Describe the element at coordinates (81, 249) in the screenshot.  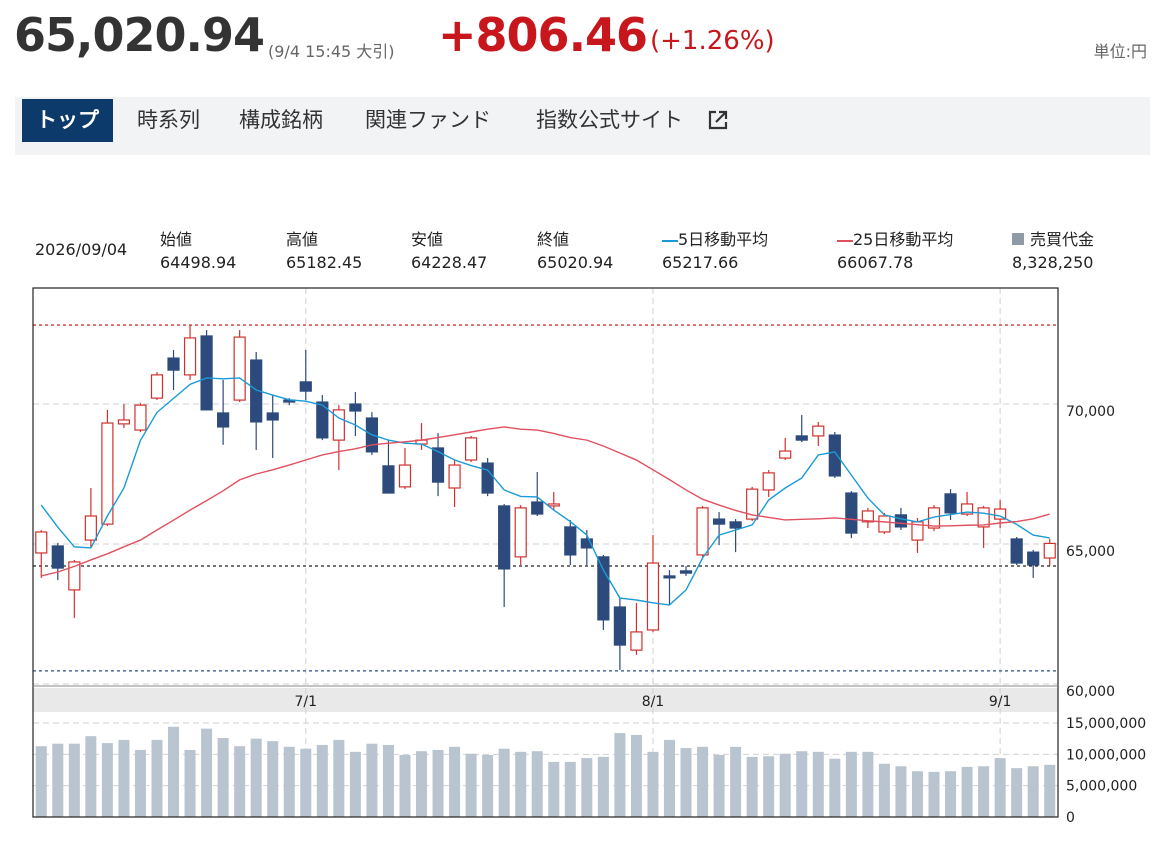
I see `summary-date: 2026/09/04` at that location.